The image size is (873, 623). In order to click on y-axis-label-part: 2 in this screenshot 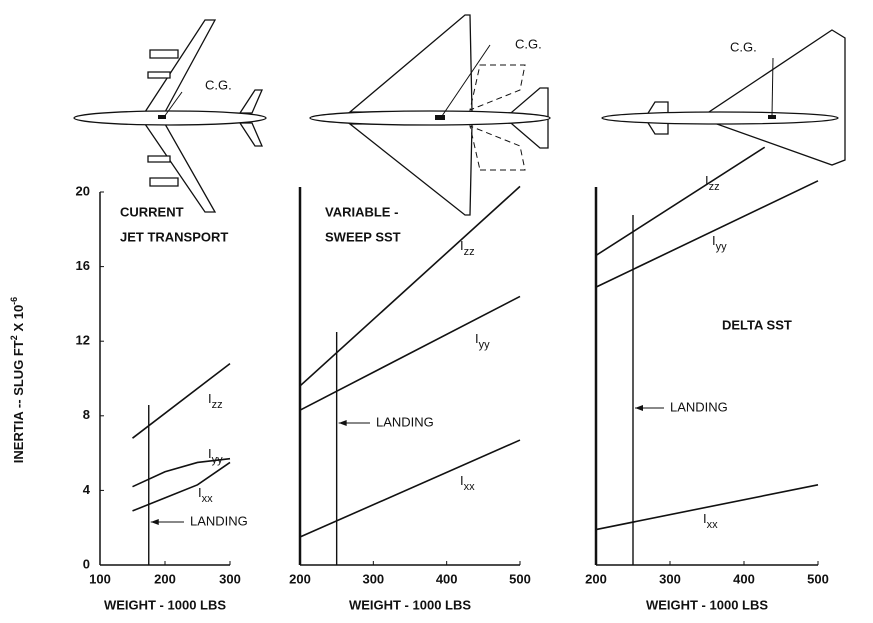, I will do `click(14, 337)`.